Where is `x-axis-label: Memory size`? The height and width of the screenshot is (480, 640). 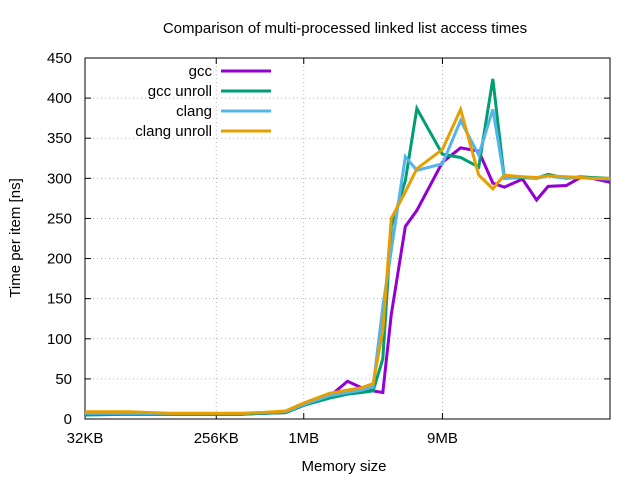 x-axis-label: Memory size is located at coordinates (343, 466).